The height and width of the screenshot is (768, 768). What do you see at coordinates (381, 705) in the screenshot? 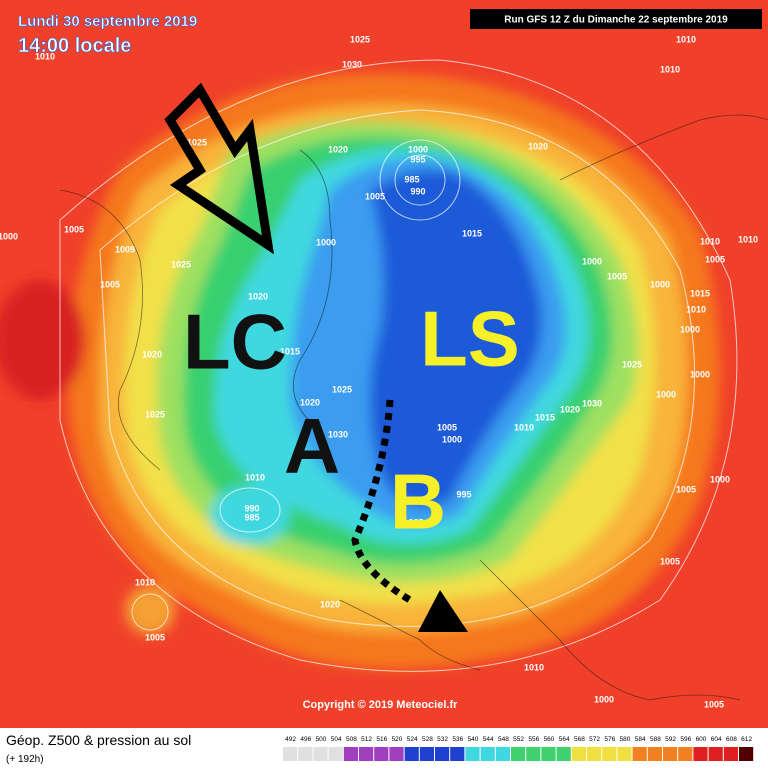
I see `copyright: Copyright © 2019 Meteociel.fr` at bounding box center [381, 705].